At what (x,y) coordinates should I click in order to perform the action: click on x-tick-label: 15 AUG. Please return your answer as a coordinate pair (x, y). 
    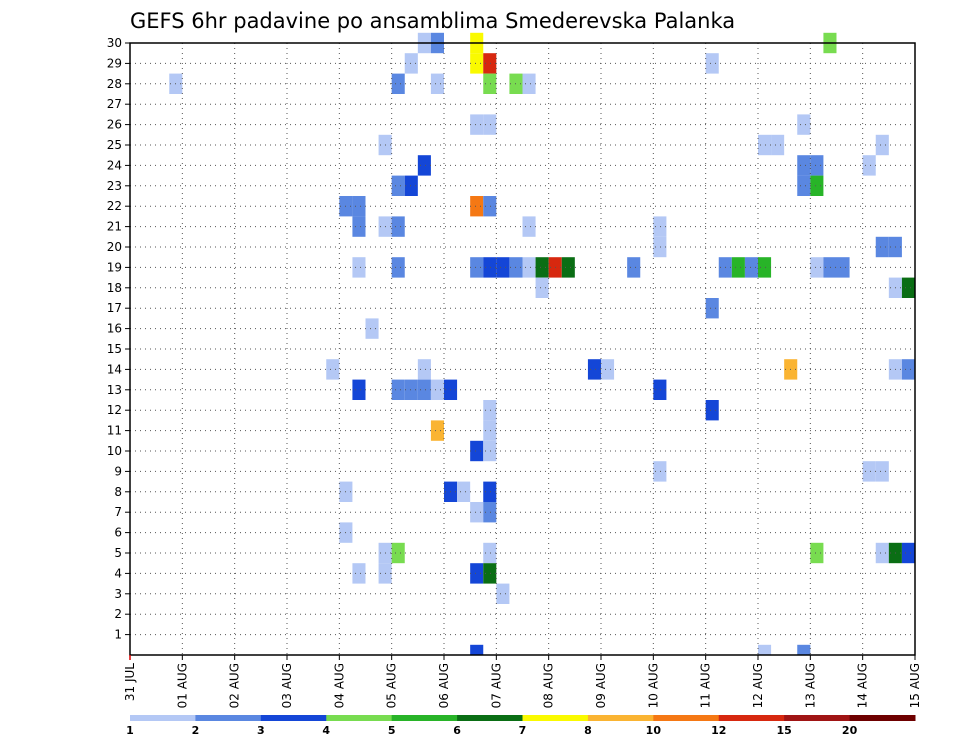
    Looking at the image, I should click on (915, 685).